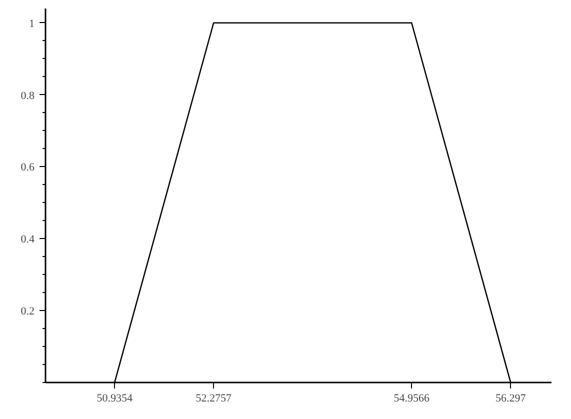 The width and height of the screenshot is (571, 419). I want to click on y-tick-label: 0.6, so click(27, 168).